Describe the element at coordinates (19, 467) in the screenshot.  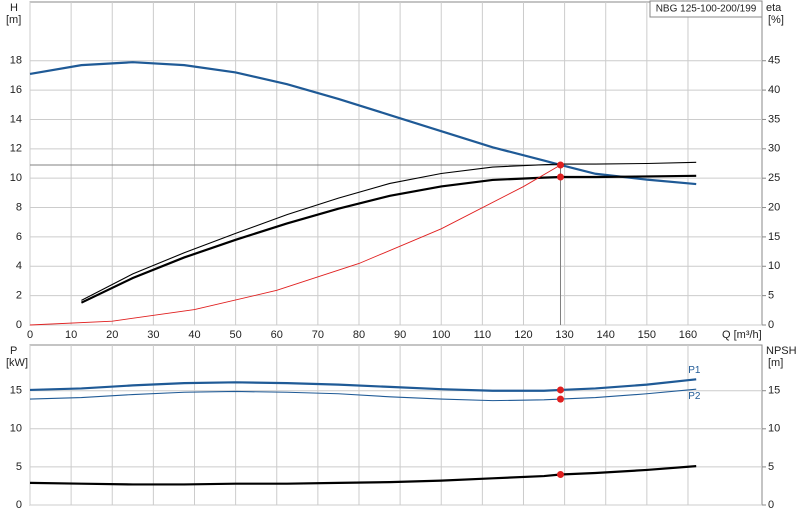
I see `y-tick-label: 5` at that location.